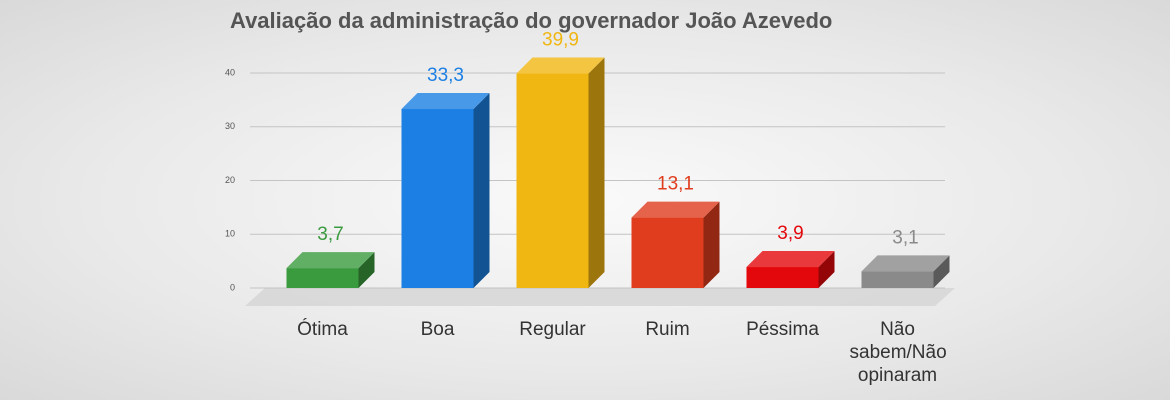 Image resolution: width=1170 pixels, height=400 pixels. I want to click on floor, so click(600, 297).